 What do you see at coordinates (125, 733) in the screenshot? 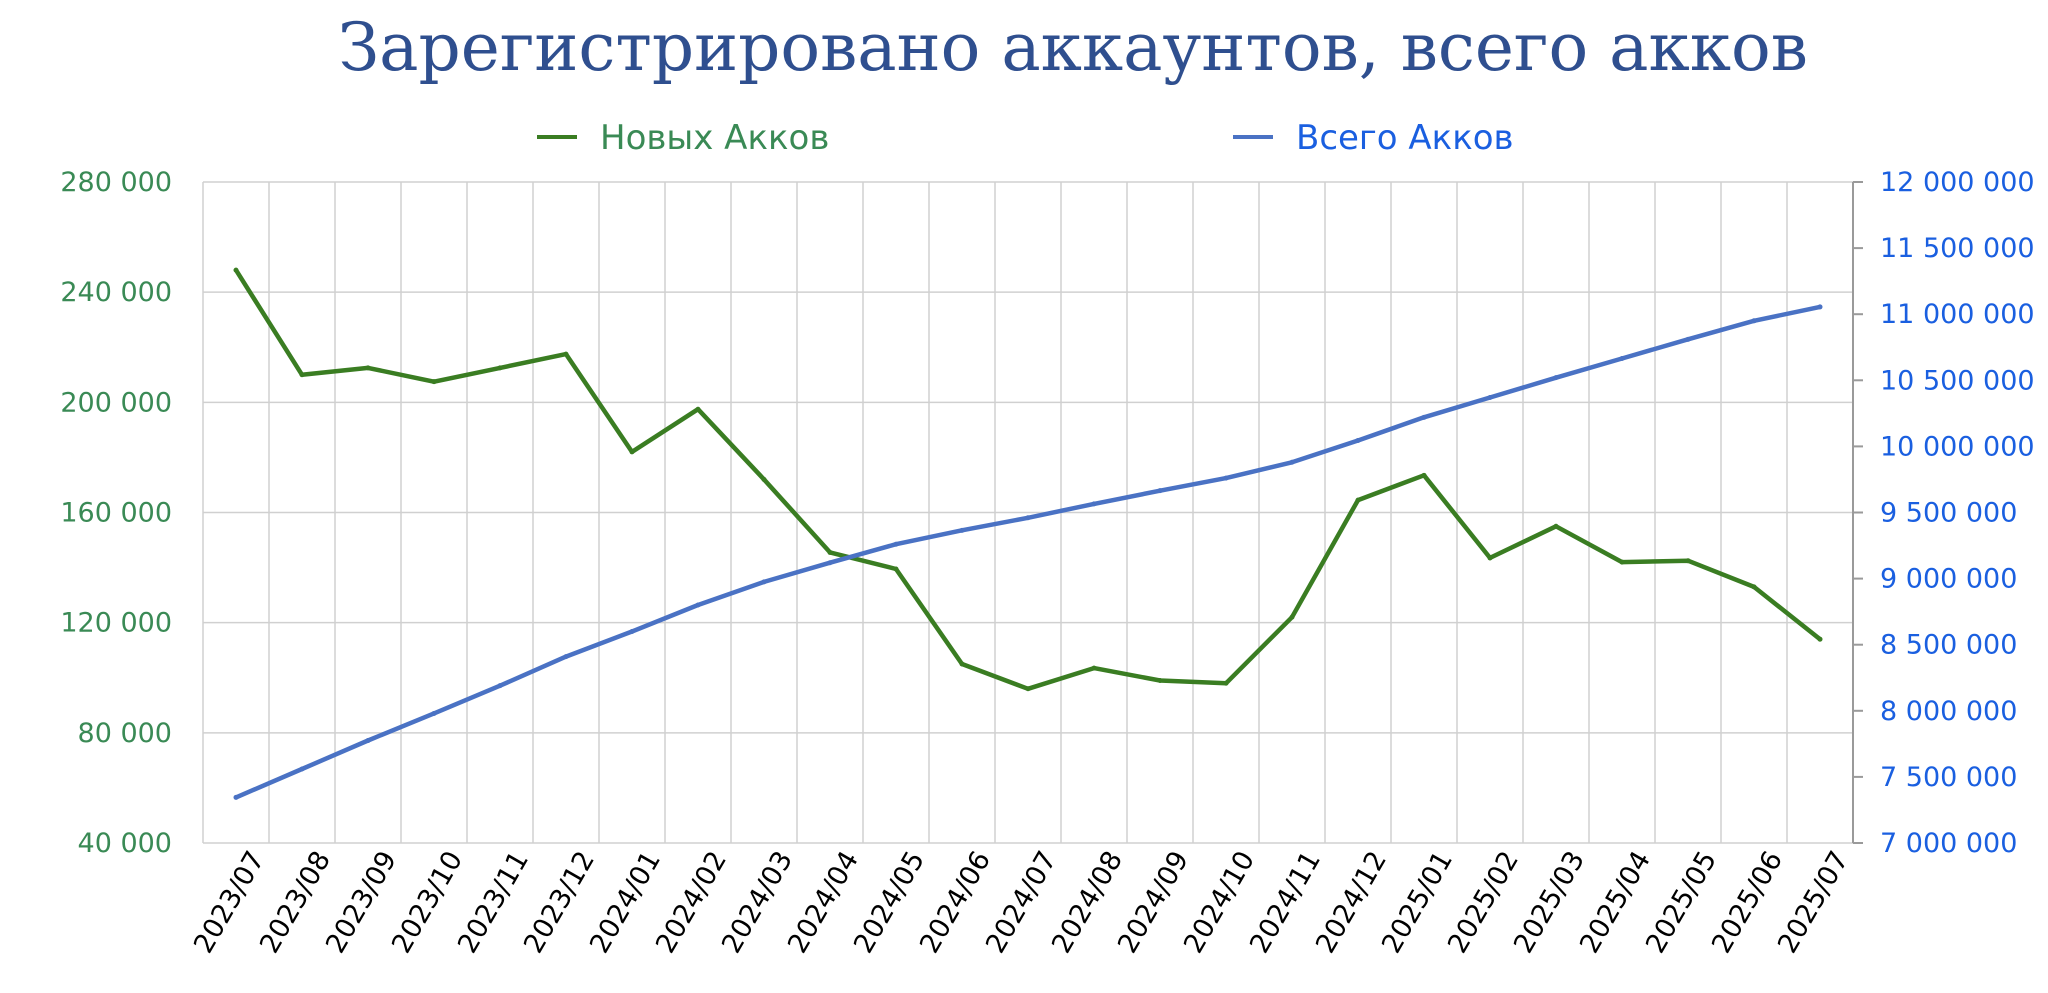
I see `left-tick-label: 80 000` at bounding box center [125, 733].